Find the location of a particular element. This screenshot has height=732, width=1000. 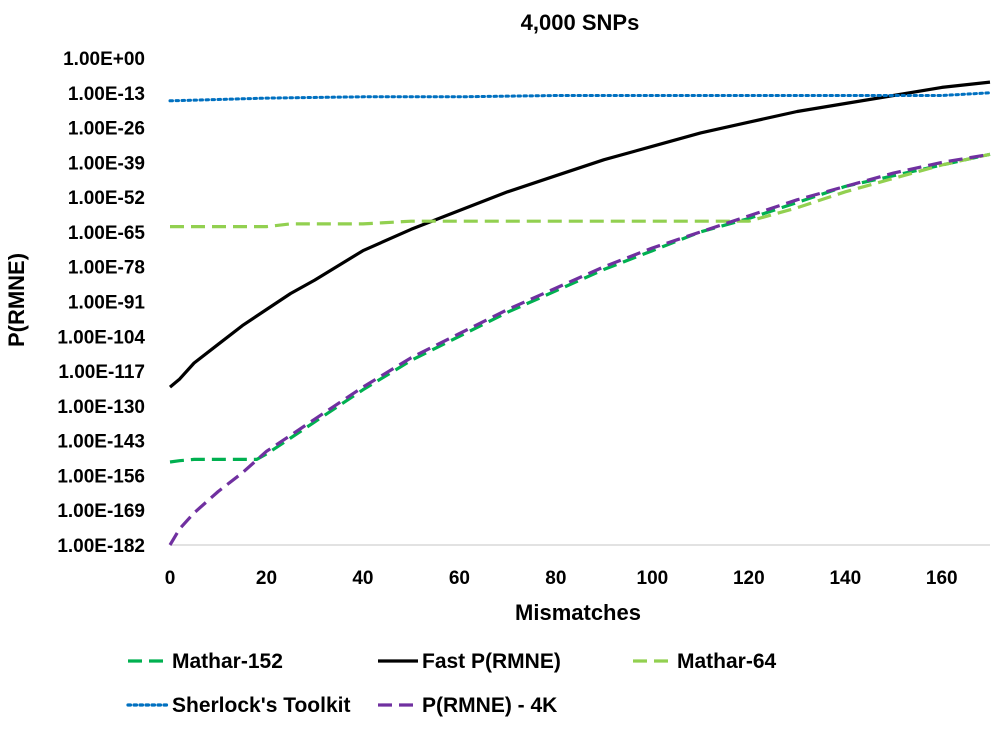

y-tick-label: 1.00E-52 is located at coordinates (106, 198).